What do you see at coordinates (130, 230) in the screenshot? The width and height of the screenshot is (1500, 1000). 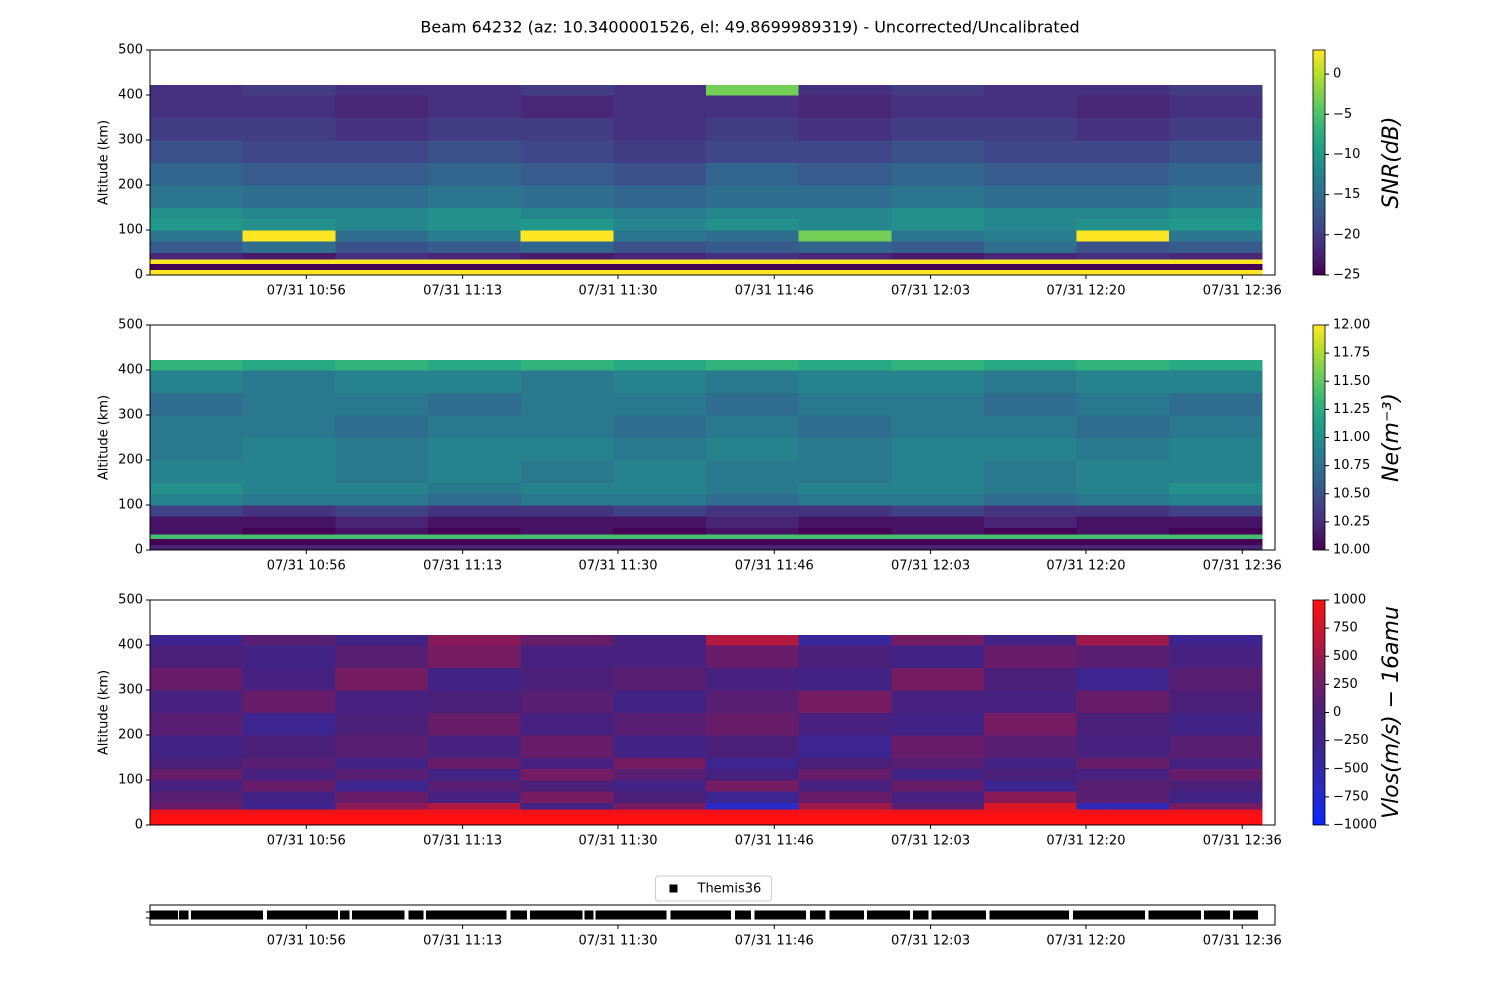 I see `y-tick-label: 100` at bounding box center [130, 230].